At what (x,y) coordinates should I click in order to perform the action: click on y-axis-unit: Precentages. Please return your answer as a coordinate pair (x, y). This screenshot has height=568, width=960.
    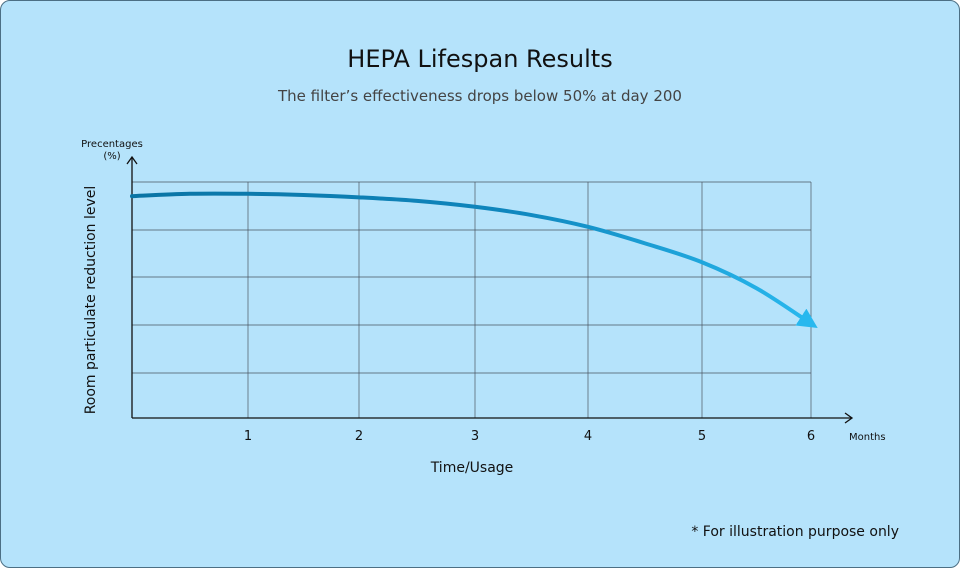
    Looking at the image, I should click on (112, 144).